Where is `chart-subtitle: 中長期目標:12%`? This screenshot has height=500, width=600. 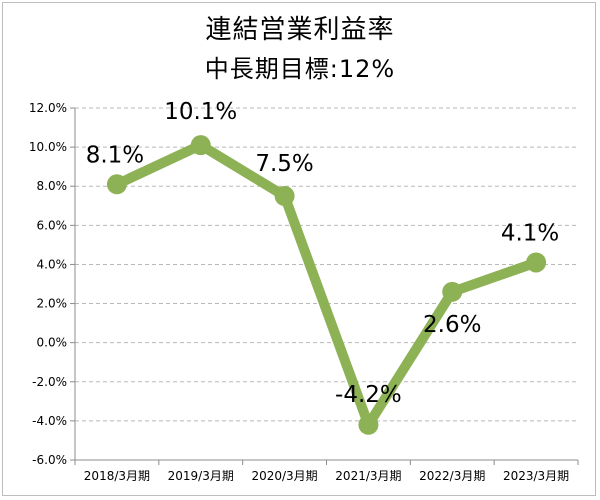 chart-subtitle: 中長期目標:12% is located at coordinates (300, 69).